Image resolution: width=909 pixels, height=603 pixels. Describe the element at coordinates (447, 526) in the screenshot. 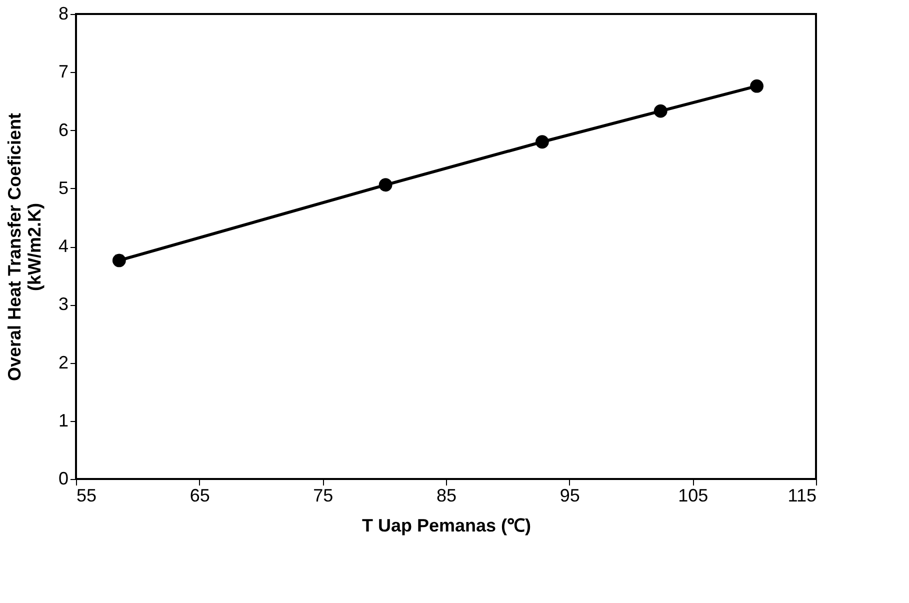

I see `x-axis-title: T Uap Pemanas (℃)` at that location.